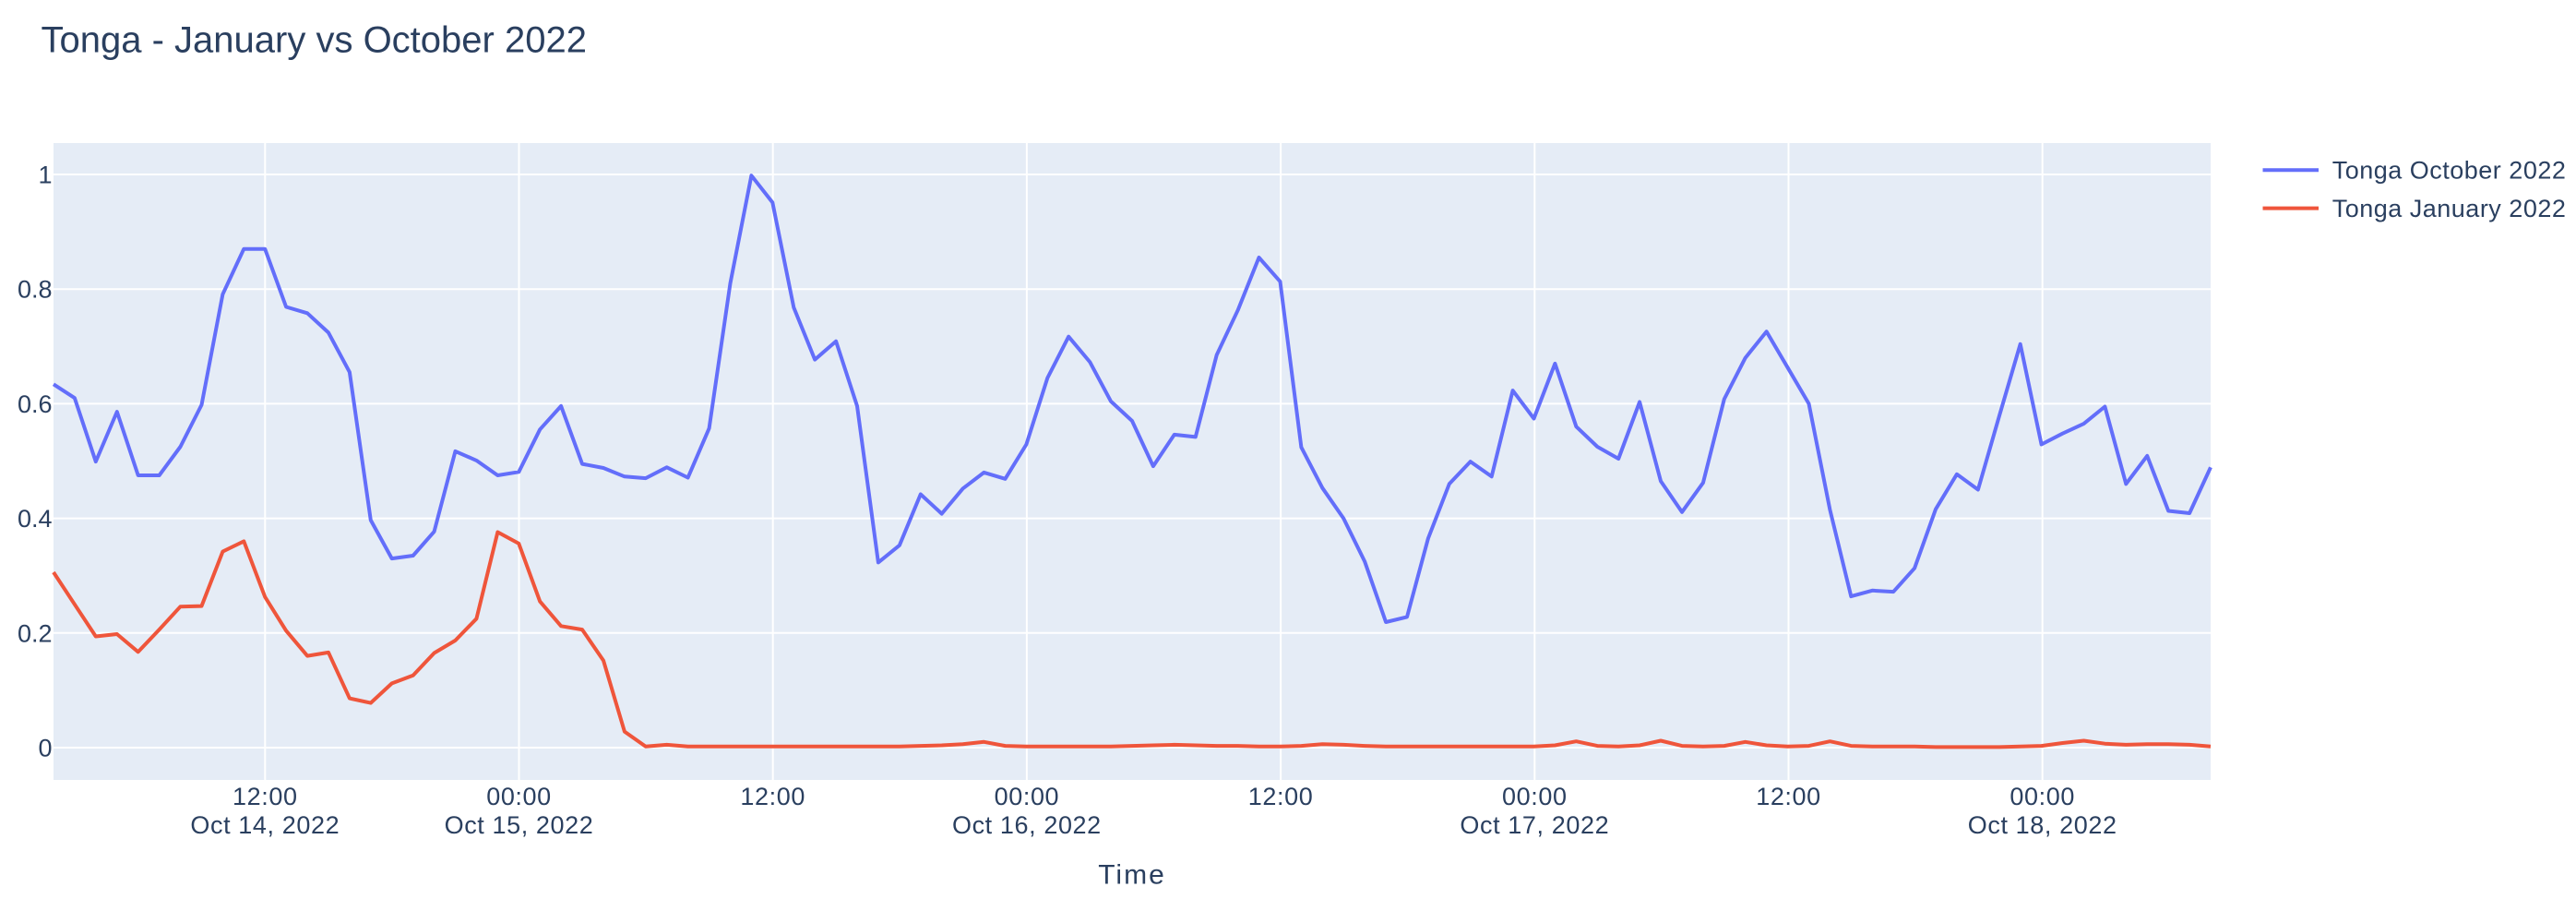 Image resolution: width=2576 pixels, height=899 pixels. What do you see at coordinates (45, 748) in the screenshot?
I see `svg-text: 0` at bounding box center [45, 748].